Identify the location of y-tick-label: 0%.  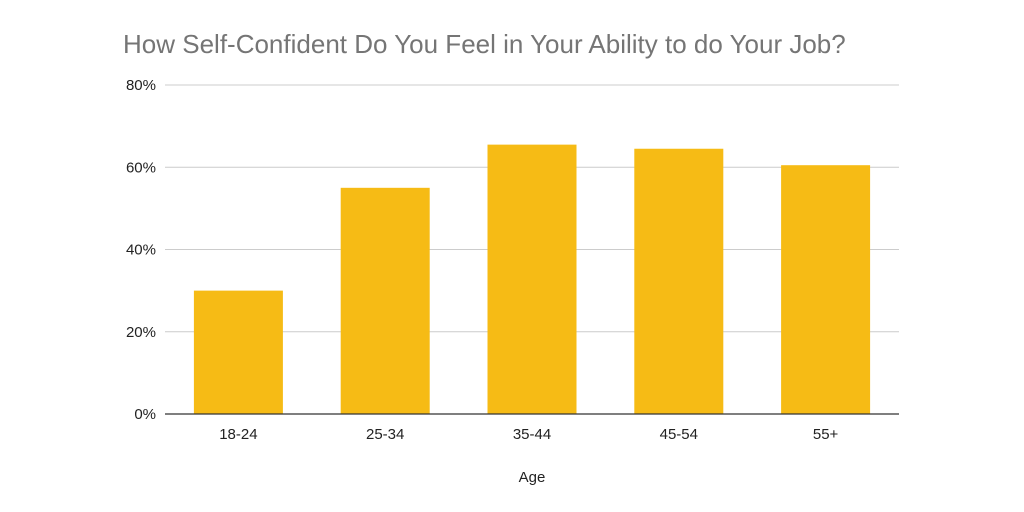
(145, 414).